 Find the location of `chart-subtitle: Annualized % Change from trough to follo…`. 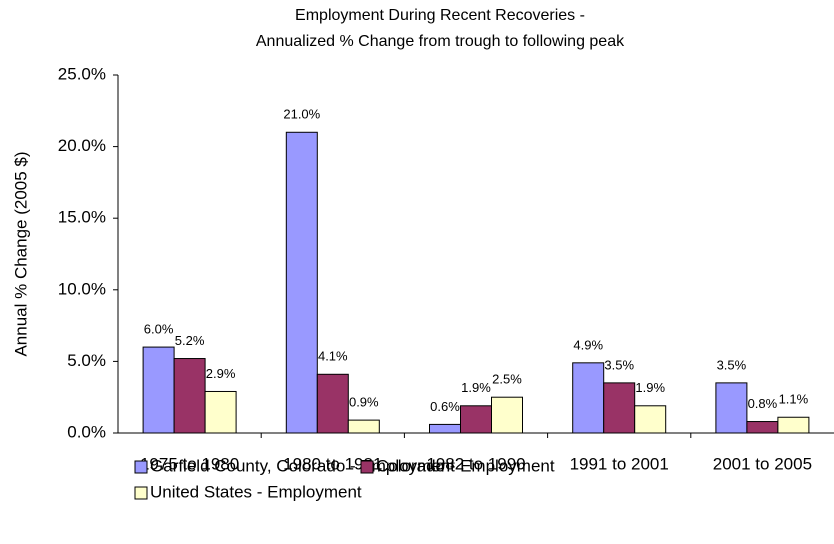

chart-subtitle: Annualized % Change from trough to follo… is located at coordinates (440, 41).